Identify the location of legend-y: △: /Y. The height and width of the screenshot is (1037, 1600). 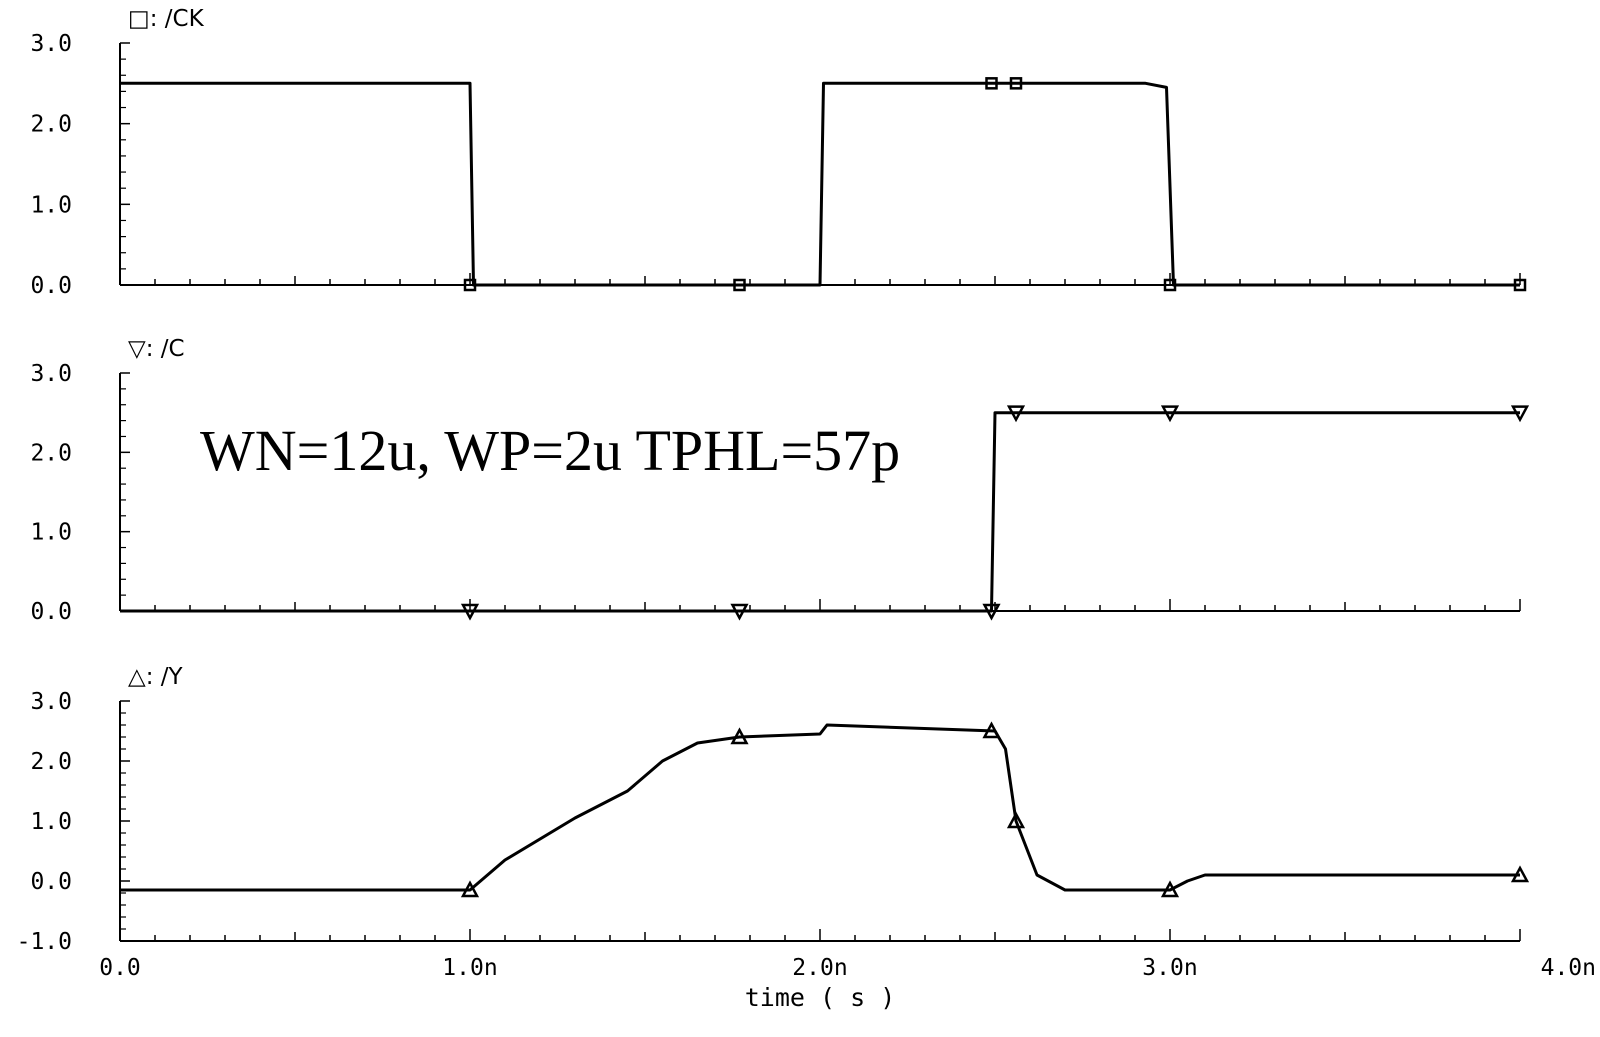
(155, 677).